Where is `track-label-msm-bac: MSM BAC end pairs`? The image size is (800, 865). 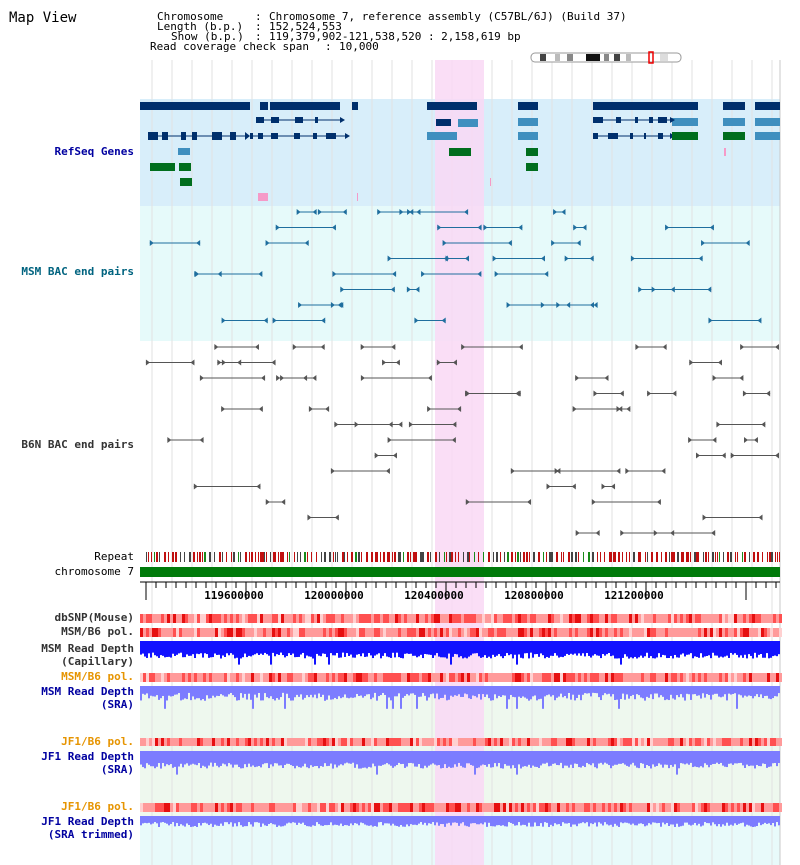 track-label-msm-bac: MSM BAC end pairs is located at coordinates (77, 271).